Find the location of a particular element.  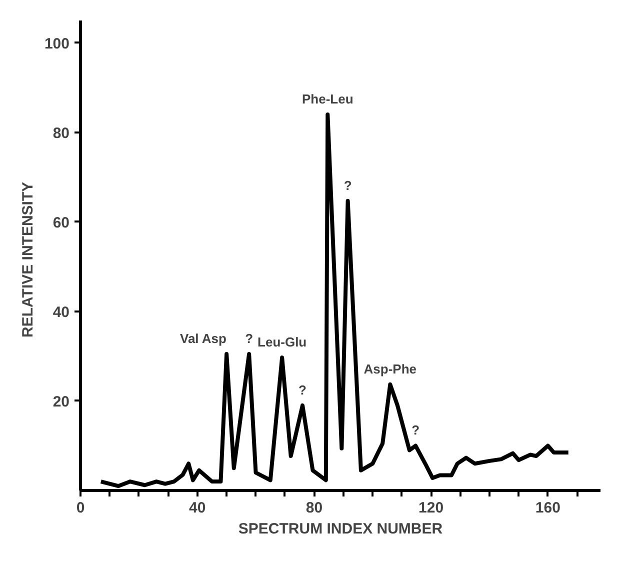

y-axis-title: RELATIVE INTENSITY is located at coordinates (27, 260).